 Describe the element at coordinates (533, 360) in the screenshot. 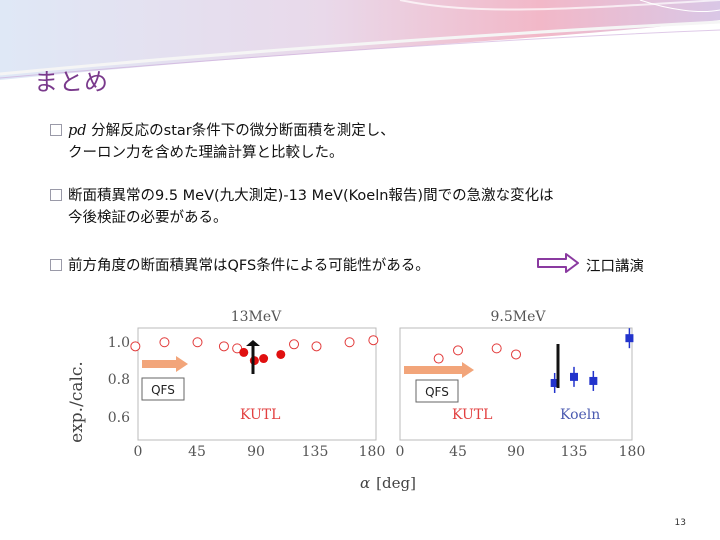

I see `scatter-9-5mev` at that location.